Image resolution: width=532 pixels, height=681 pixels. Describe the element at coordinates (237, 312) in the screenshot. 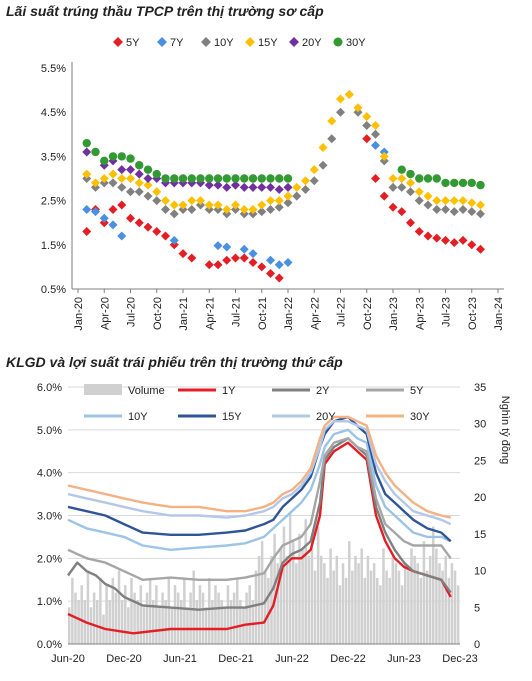

I see `x-tick-label-jul-21: Jul-21` at that location.